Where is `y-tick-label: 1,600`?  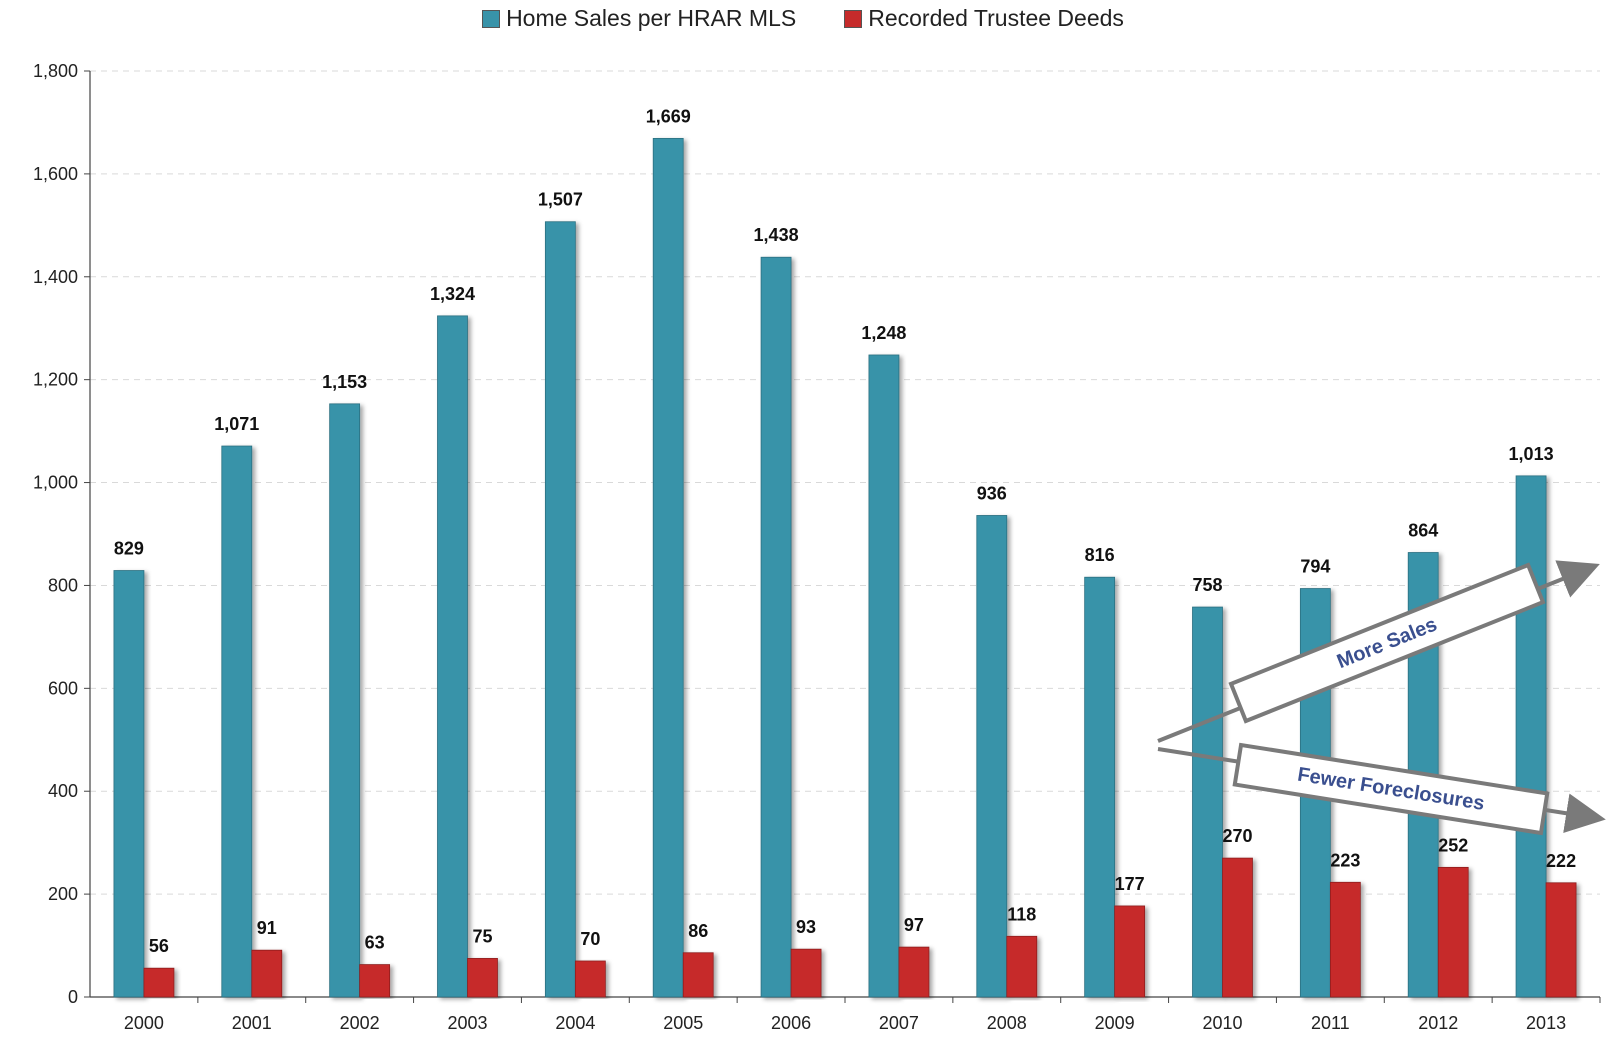 y-tick-label: 1,600 is located at coordinates (55, 174).